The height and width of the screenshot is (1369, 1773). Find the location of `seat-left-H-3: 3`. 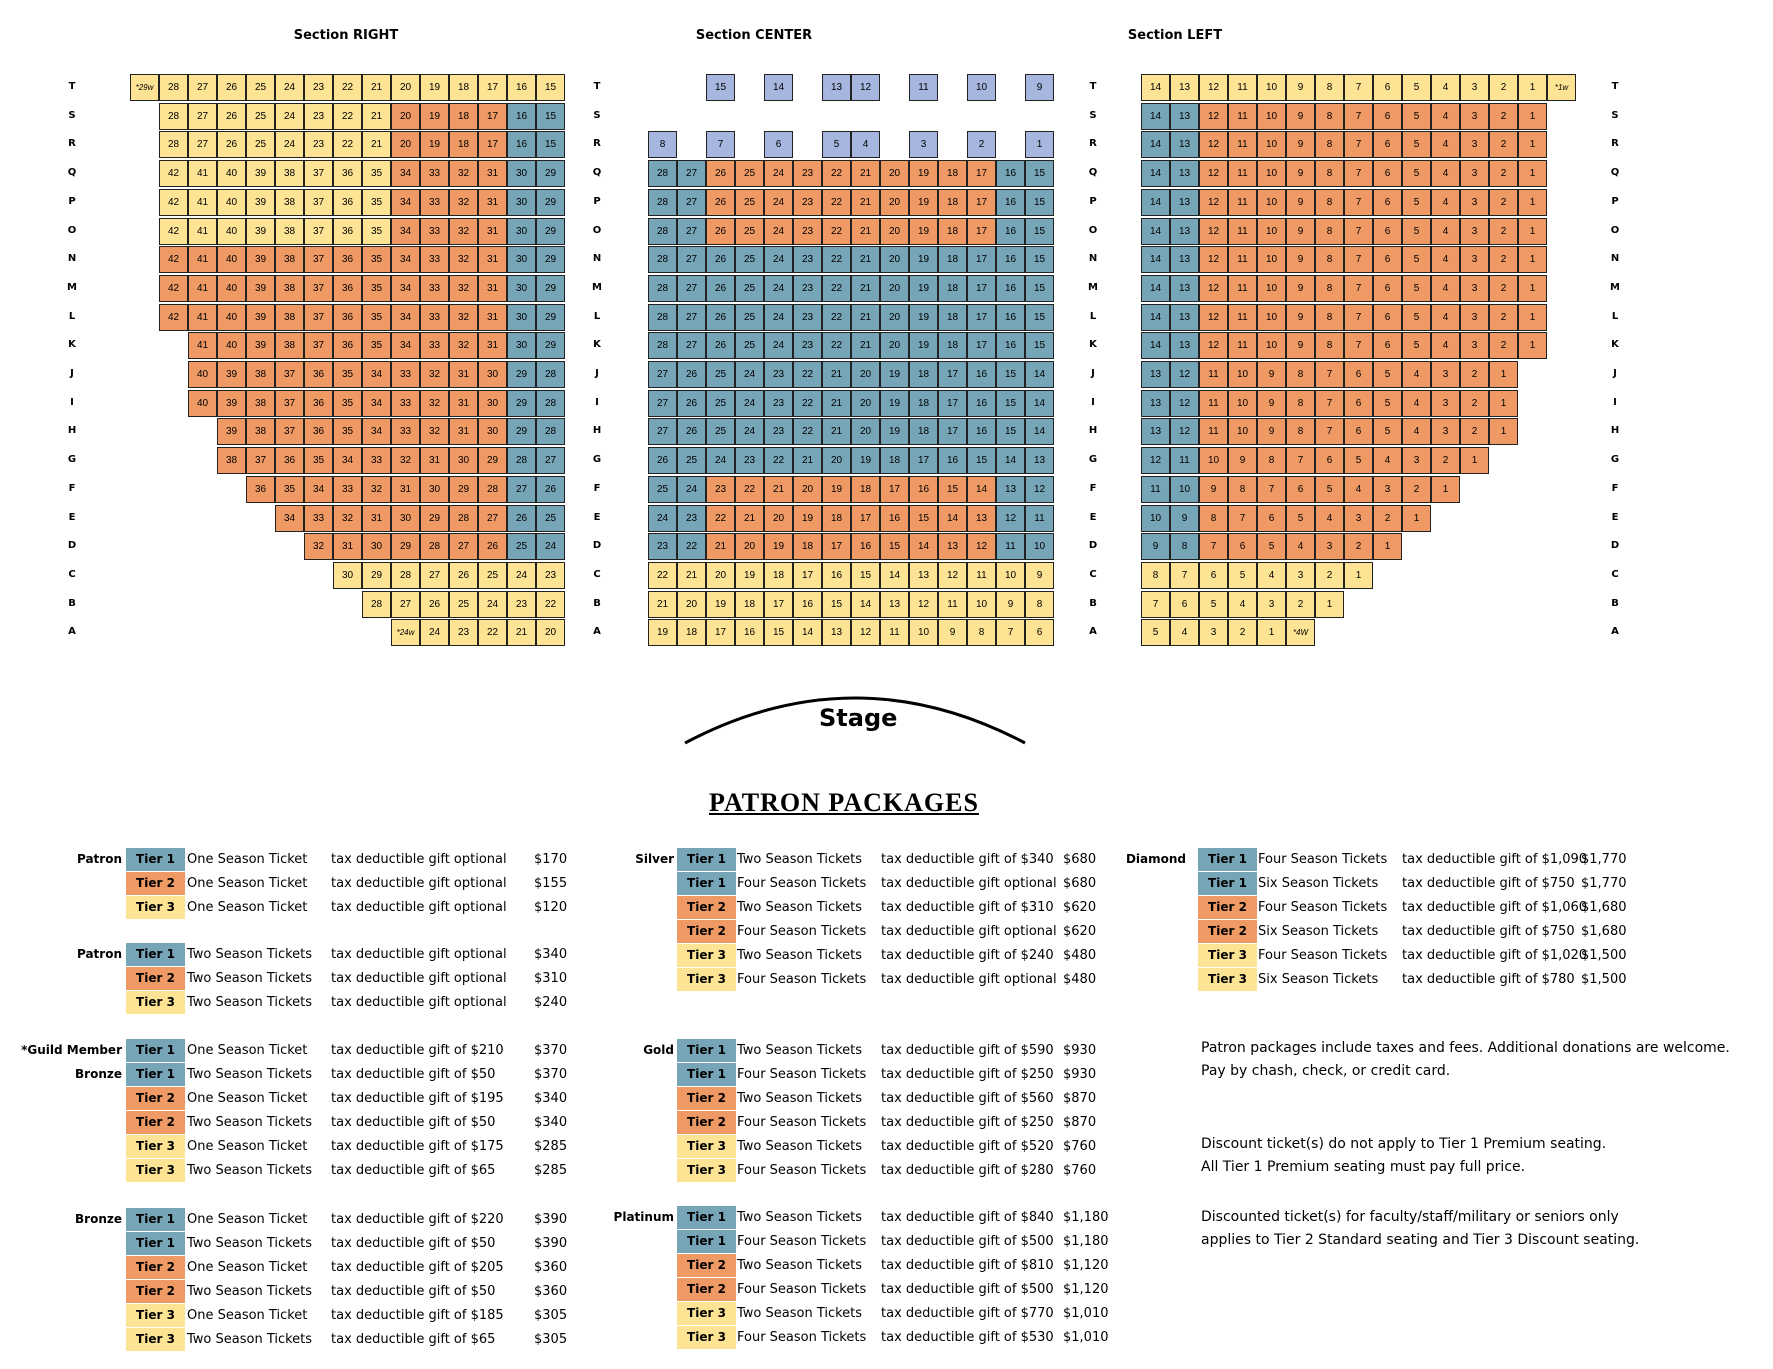

seat-left-H-3: 3 is located at coordinates (1445, 432).